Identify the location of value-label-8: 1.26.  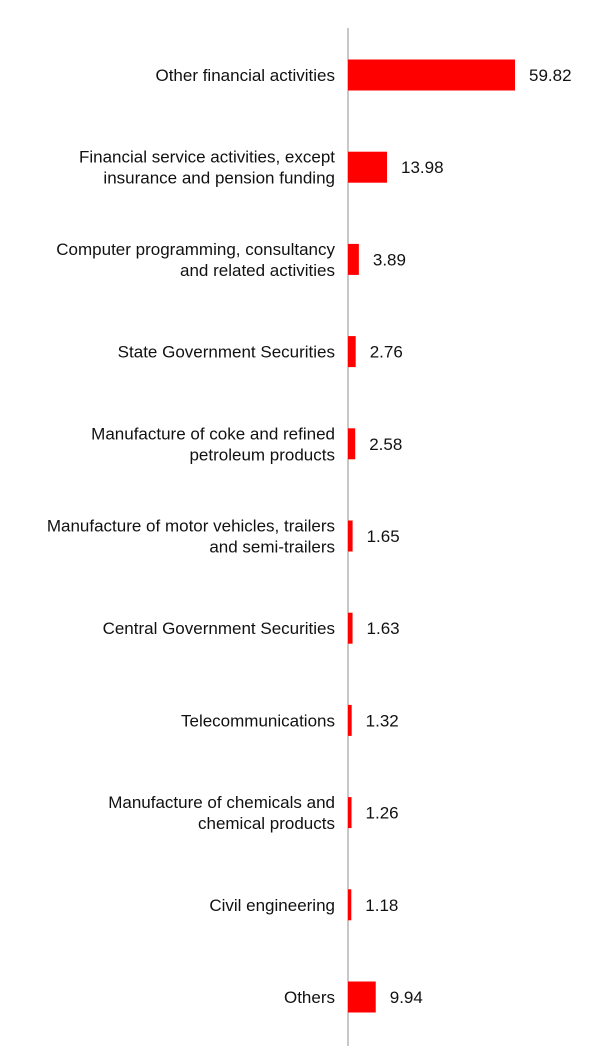
(382, 813).